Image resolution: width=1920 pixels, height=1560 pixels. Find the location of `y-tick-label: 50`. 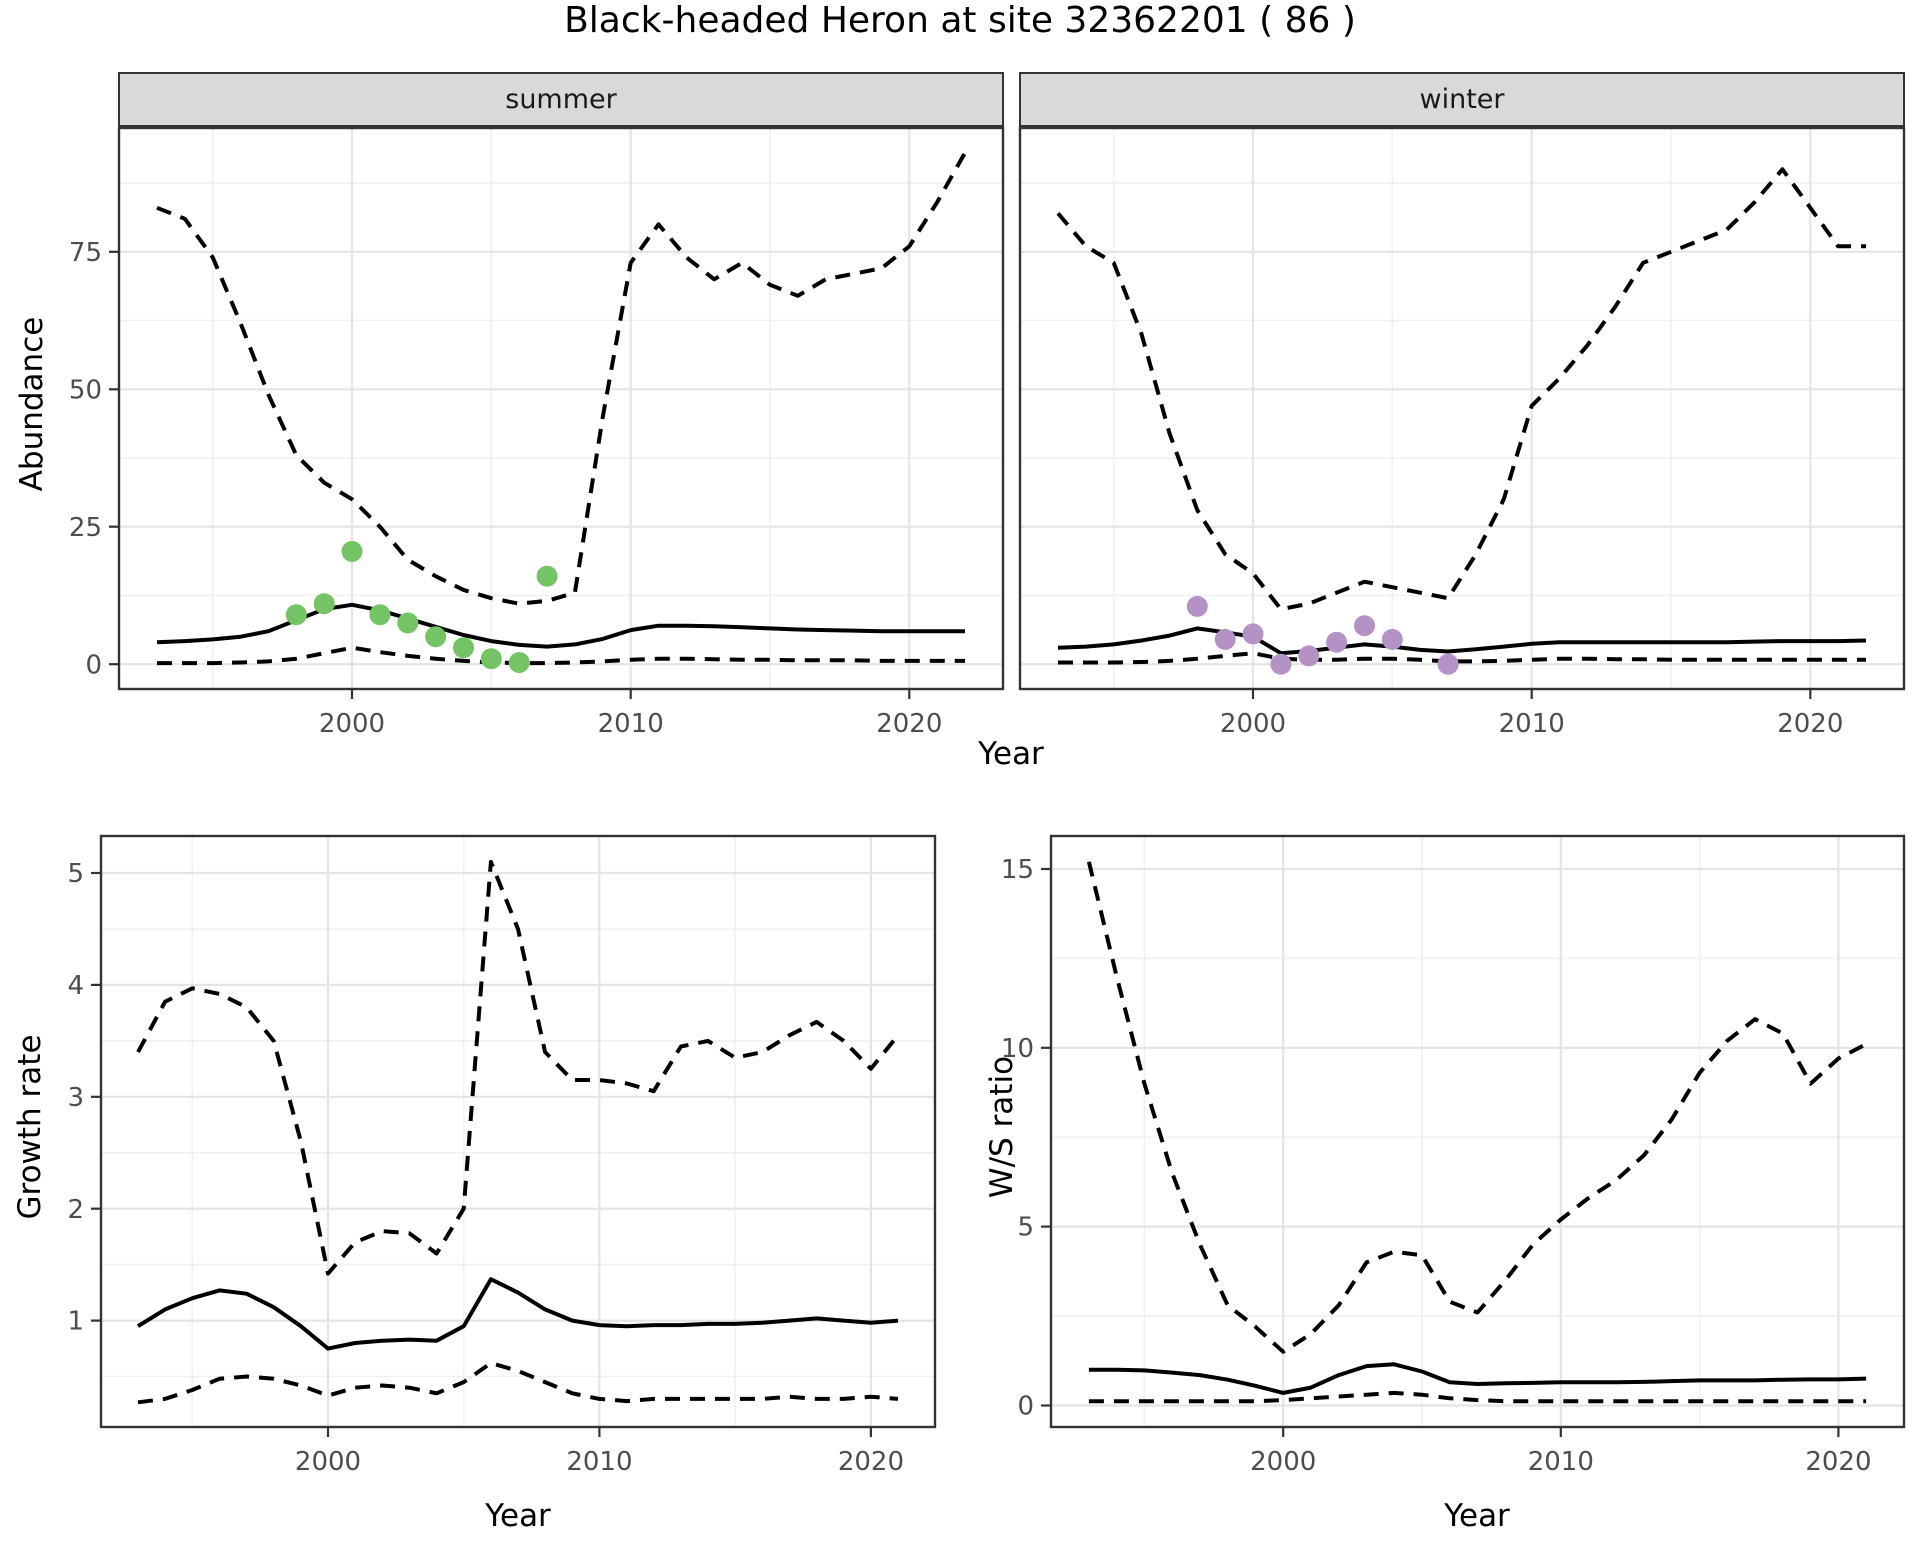

y-tick-label: 50 is located at coordinates (85, 390).